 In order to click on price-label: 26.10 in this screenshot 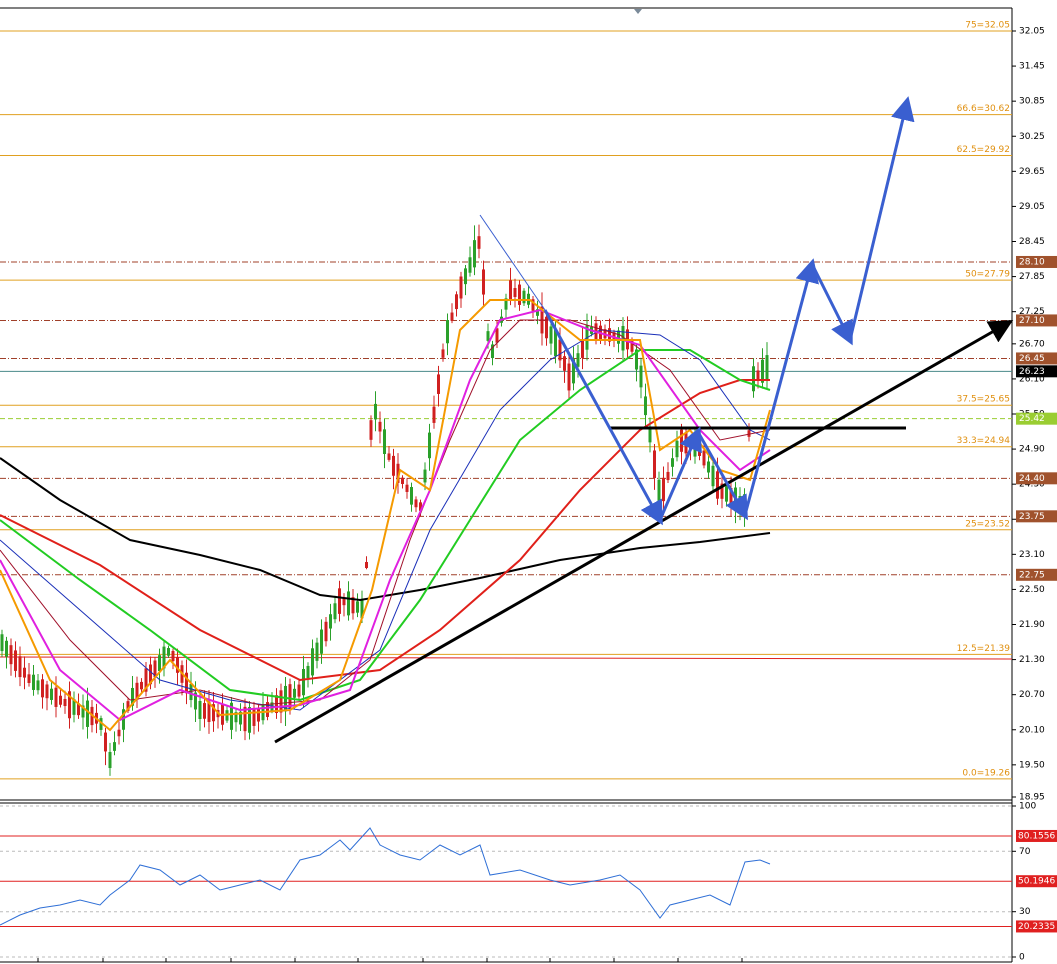, I will do `click(1032, 379)`.